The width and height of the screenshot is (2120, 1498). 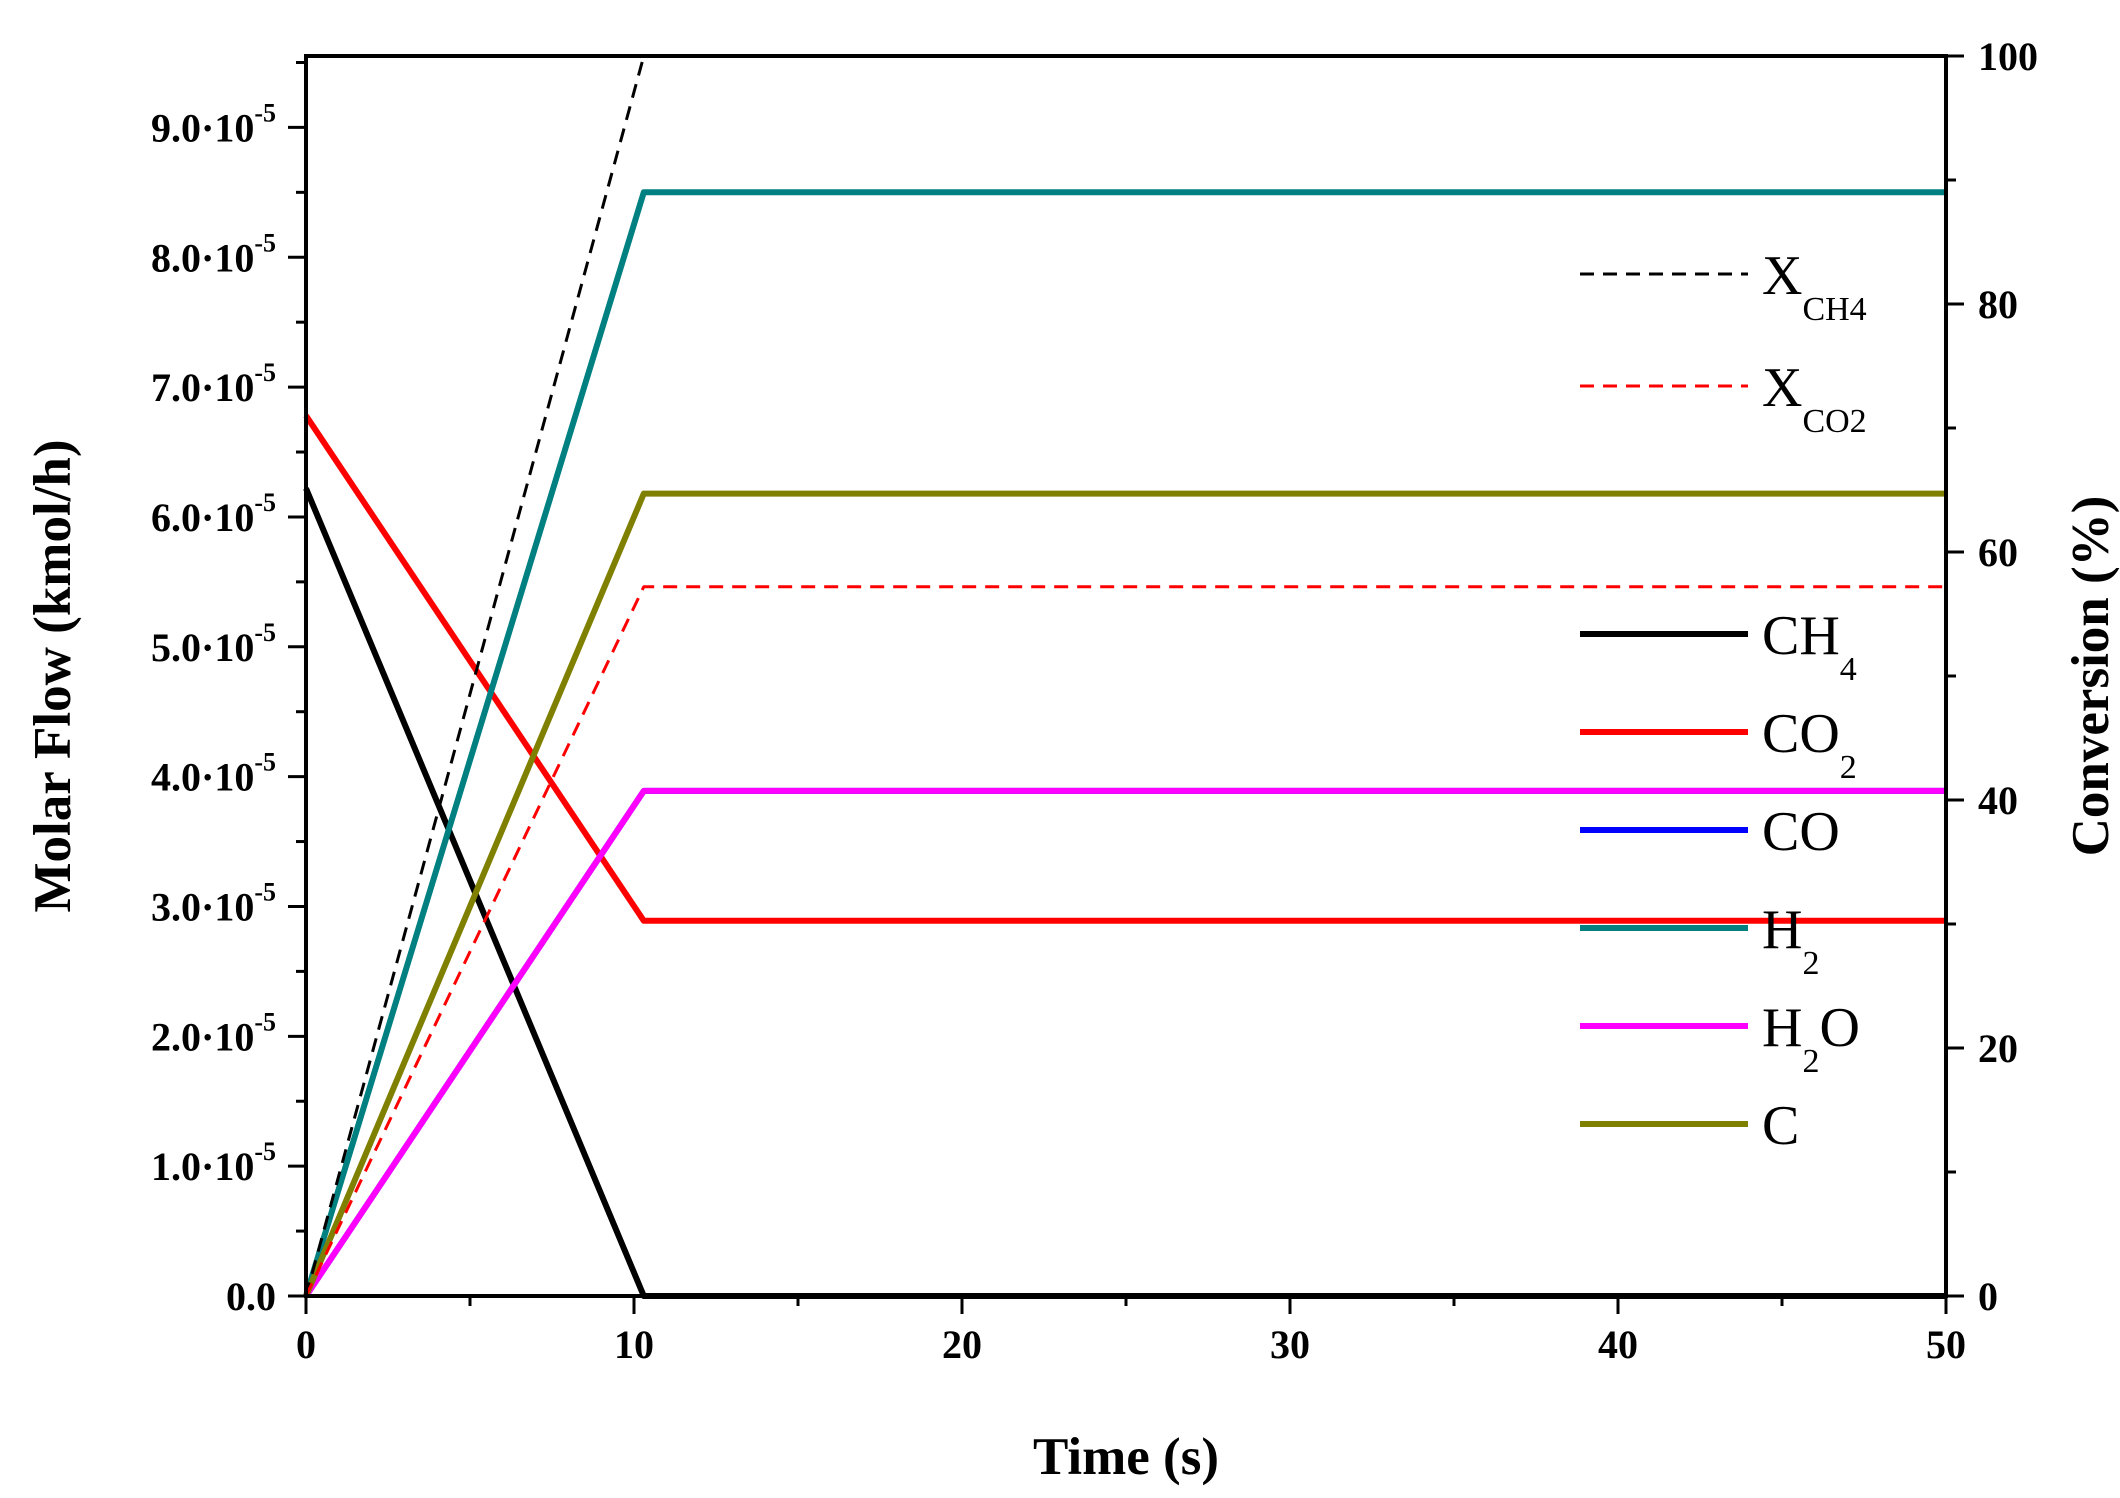 What do you see at coordinates (213, 1033) in the screenshot?
I see `y-tick-label: 2.0·10⁻⁵` at bounding box center [213, 1033].